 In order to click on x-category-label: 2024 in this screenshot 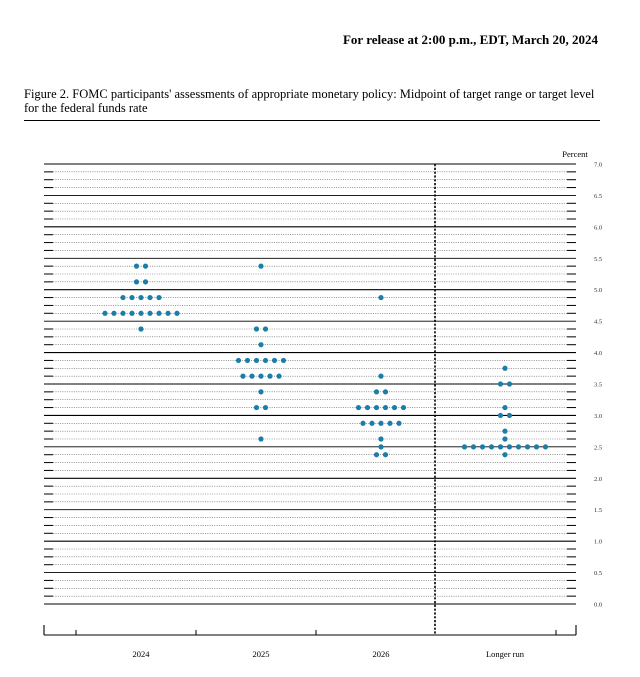, I will do `click(142, 654)`.